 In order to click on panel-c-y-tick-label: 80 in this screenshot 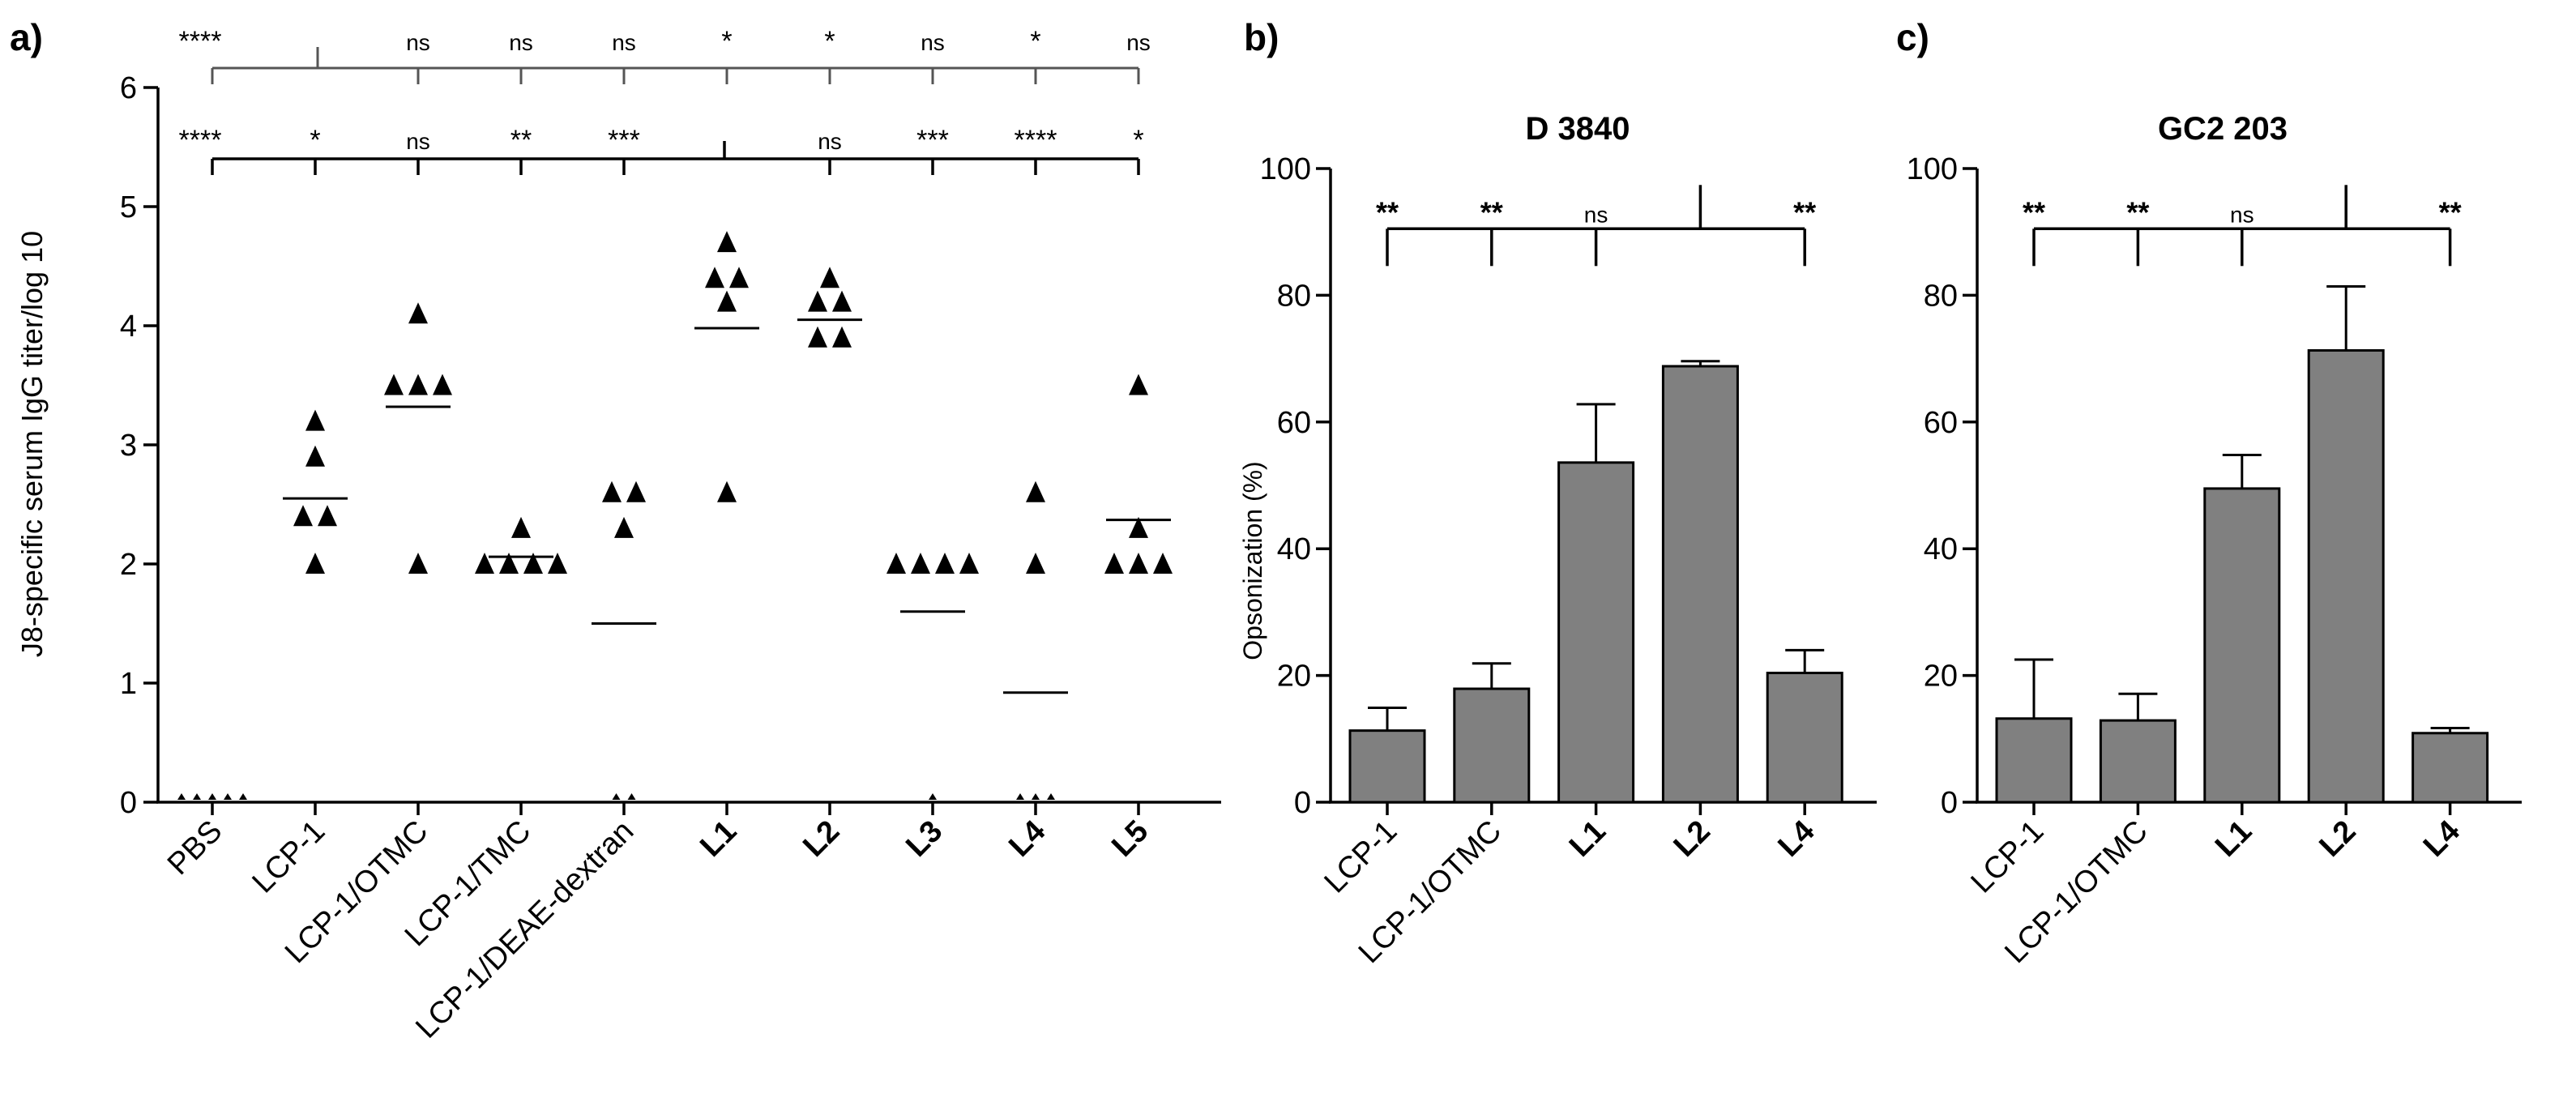, I will do `click(1941, 296)`.